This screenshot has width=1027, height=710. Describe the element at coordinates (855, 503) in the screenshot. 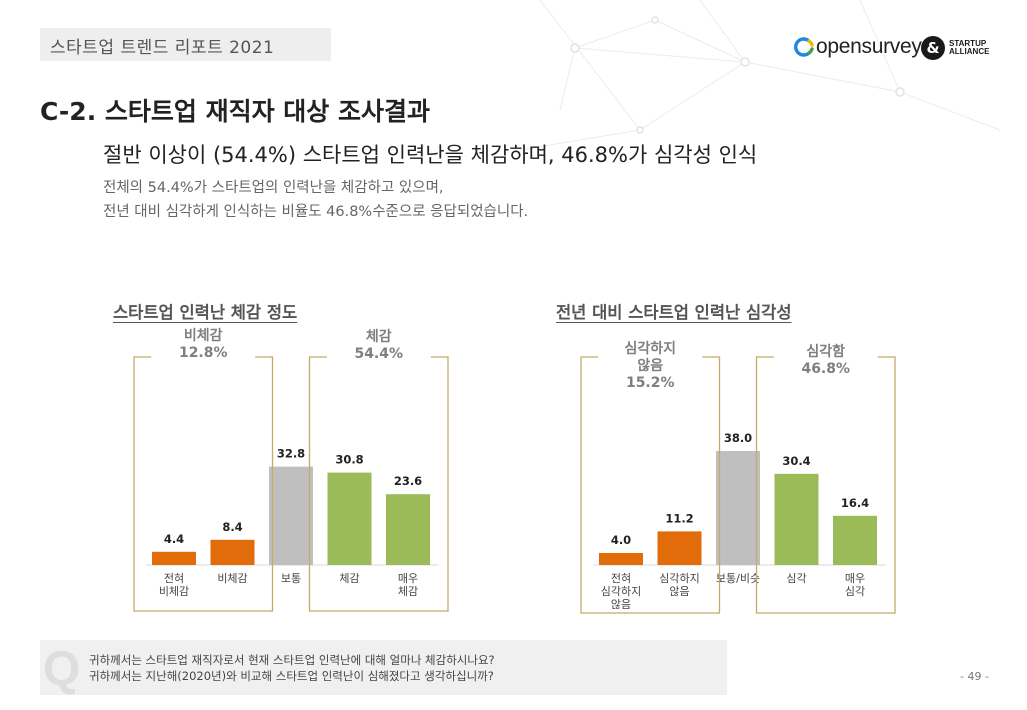

I see `bar-value-label-4: 16.4` at that location.